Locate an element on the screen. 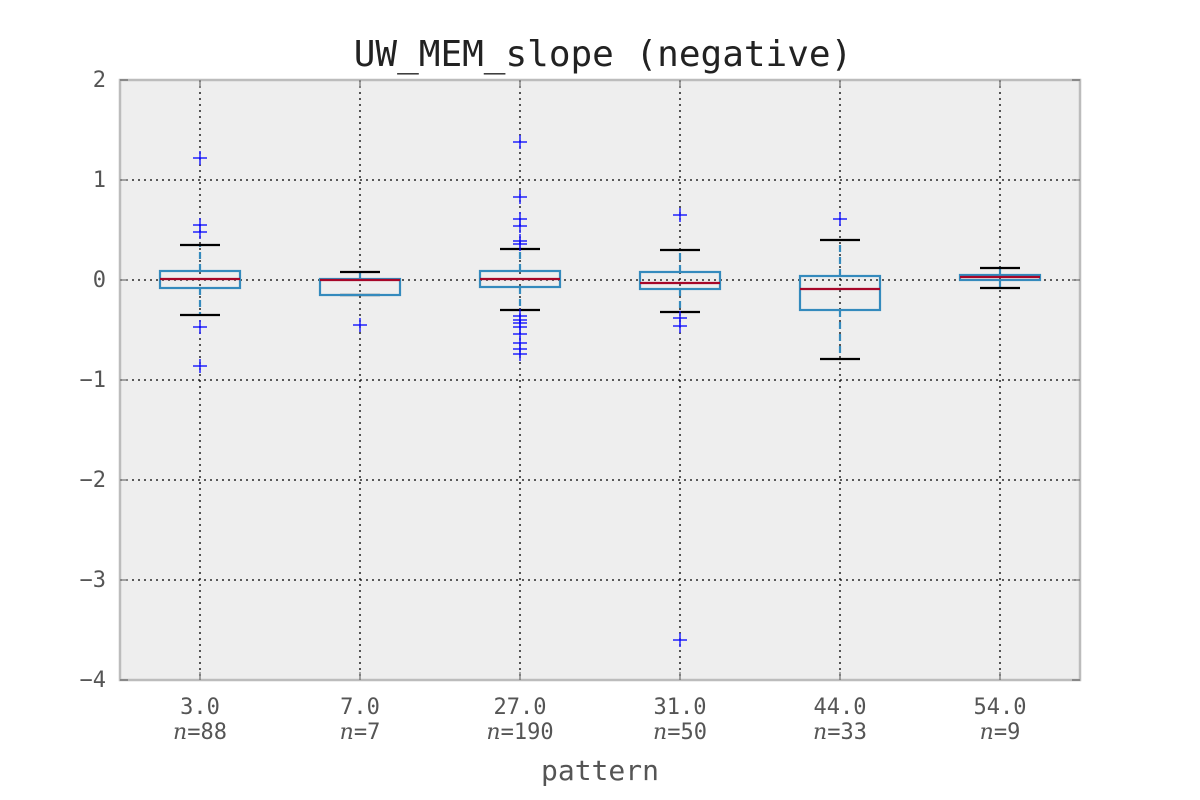 This screenshot has height=800, width=1200. y-tick-label: −1 is located at coordinates (93, 380).